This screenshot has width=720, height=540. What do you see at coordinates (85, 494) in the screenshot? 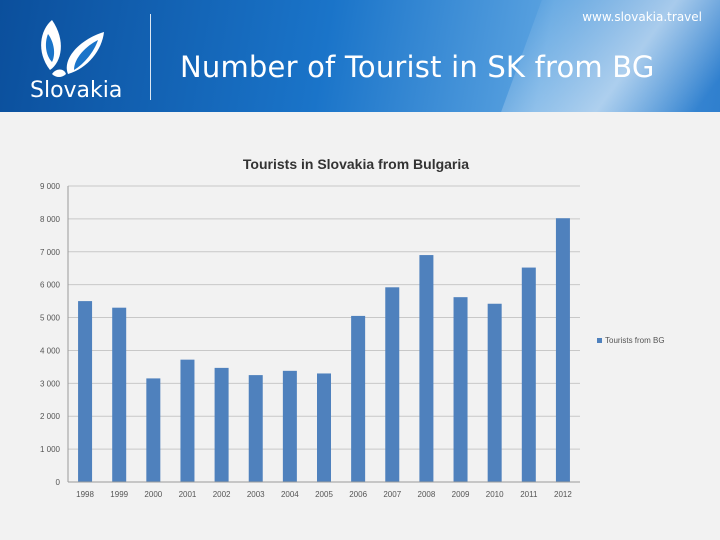
I see `x-tick-label: 1998` at bounding box center [85, 494].